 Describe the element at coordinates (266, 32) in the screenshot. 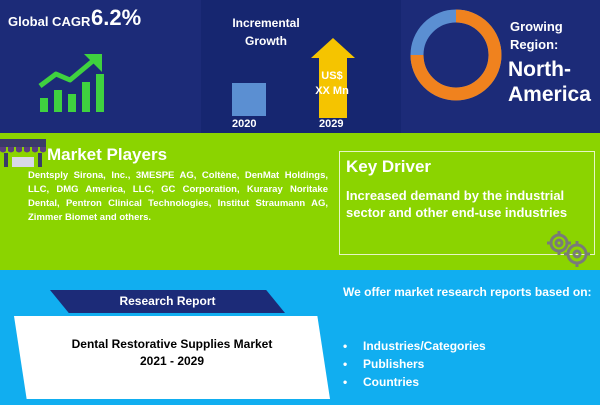

I see `incremental-growth-title: Incremental Growth` at that location.